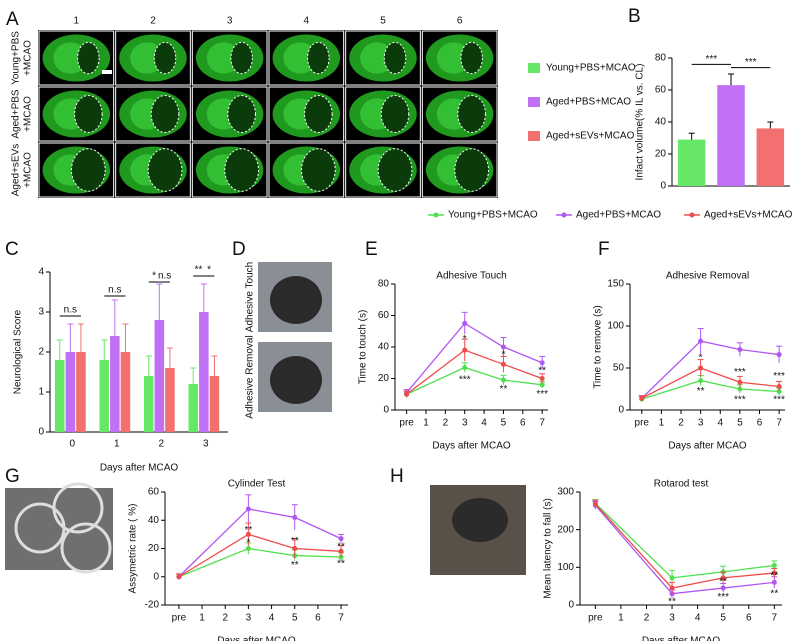  What do you see at coordinates (86, 548) in the screenshot?
I see `cylinder` at bounding box center [86, 548].